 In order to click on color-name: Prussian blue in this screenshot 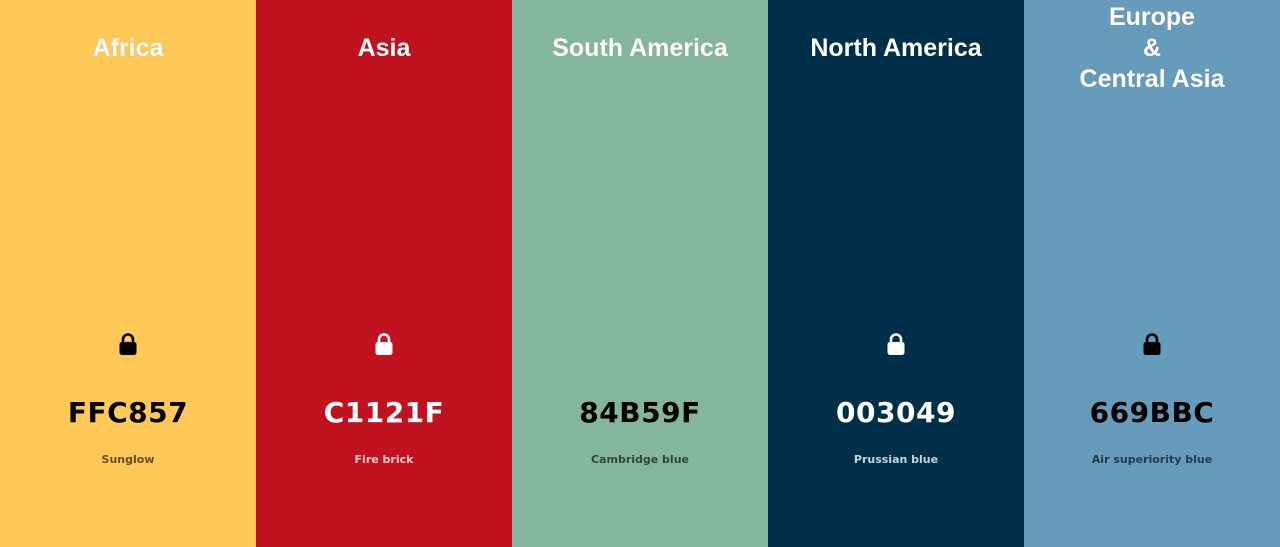, I will do `click(896, 459)`.